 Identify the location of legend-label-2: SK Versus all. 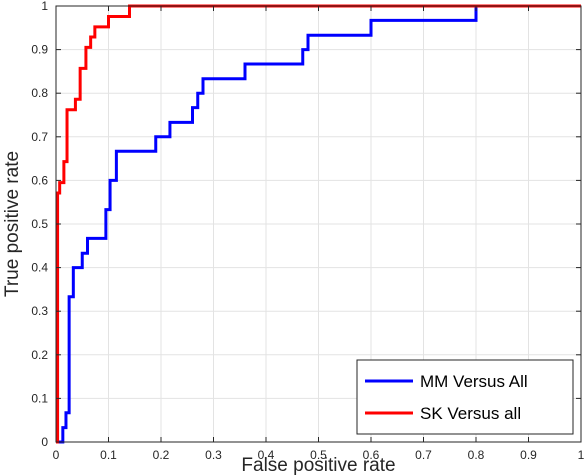
(470, 413).